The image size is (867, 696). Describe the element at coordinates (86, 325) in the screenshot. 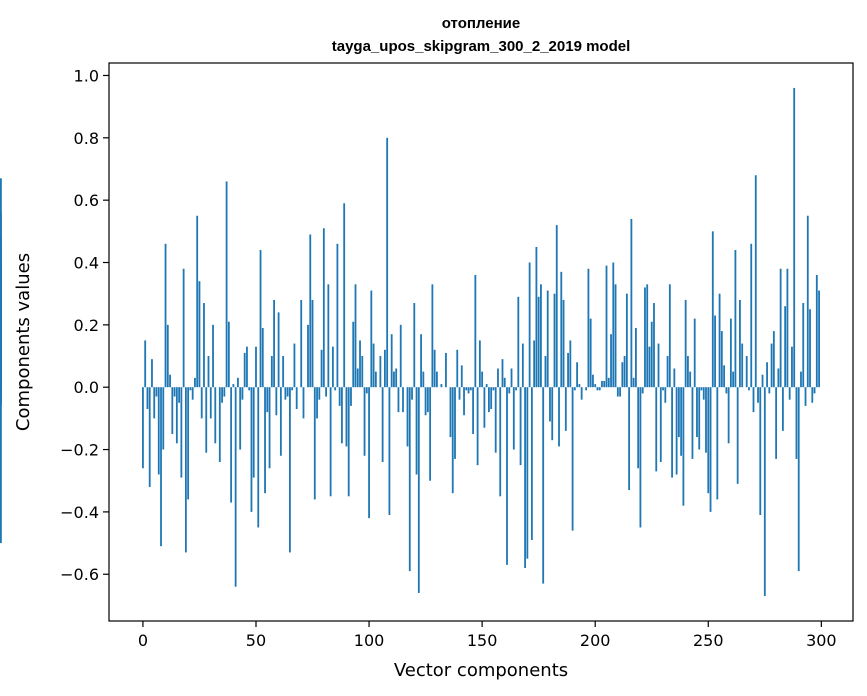

I see `y-tick-label: 0.2` at that location.